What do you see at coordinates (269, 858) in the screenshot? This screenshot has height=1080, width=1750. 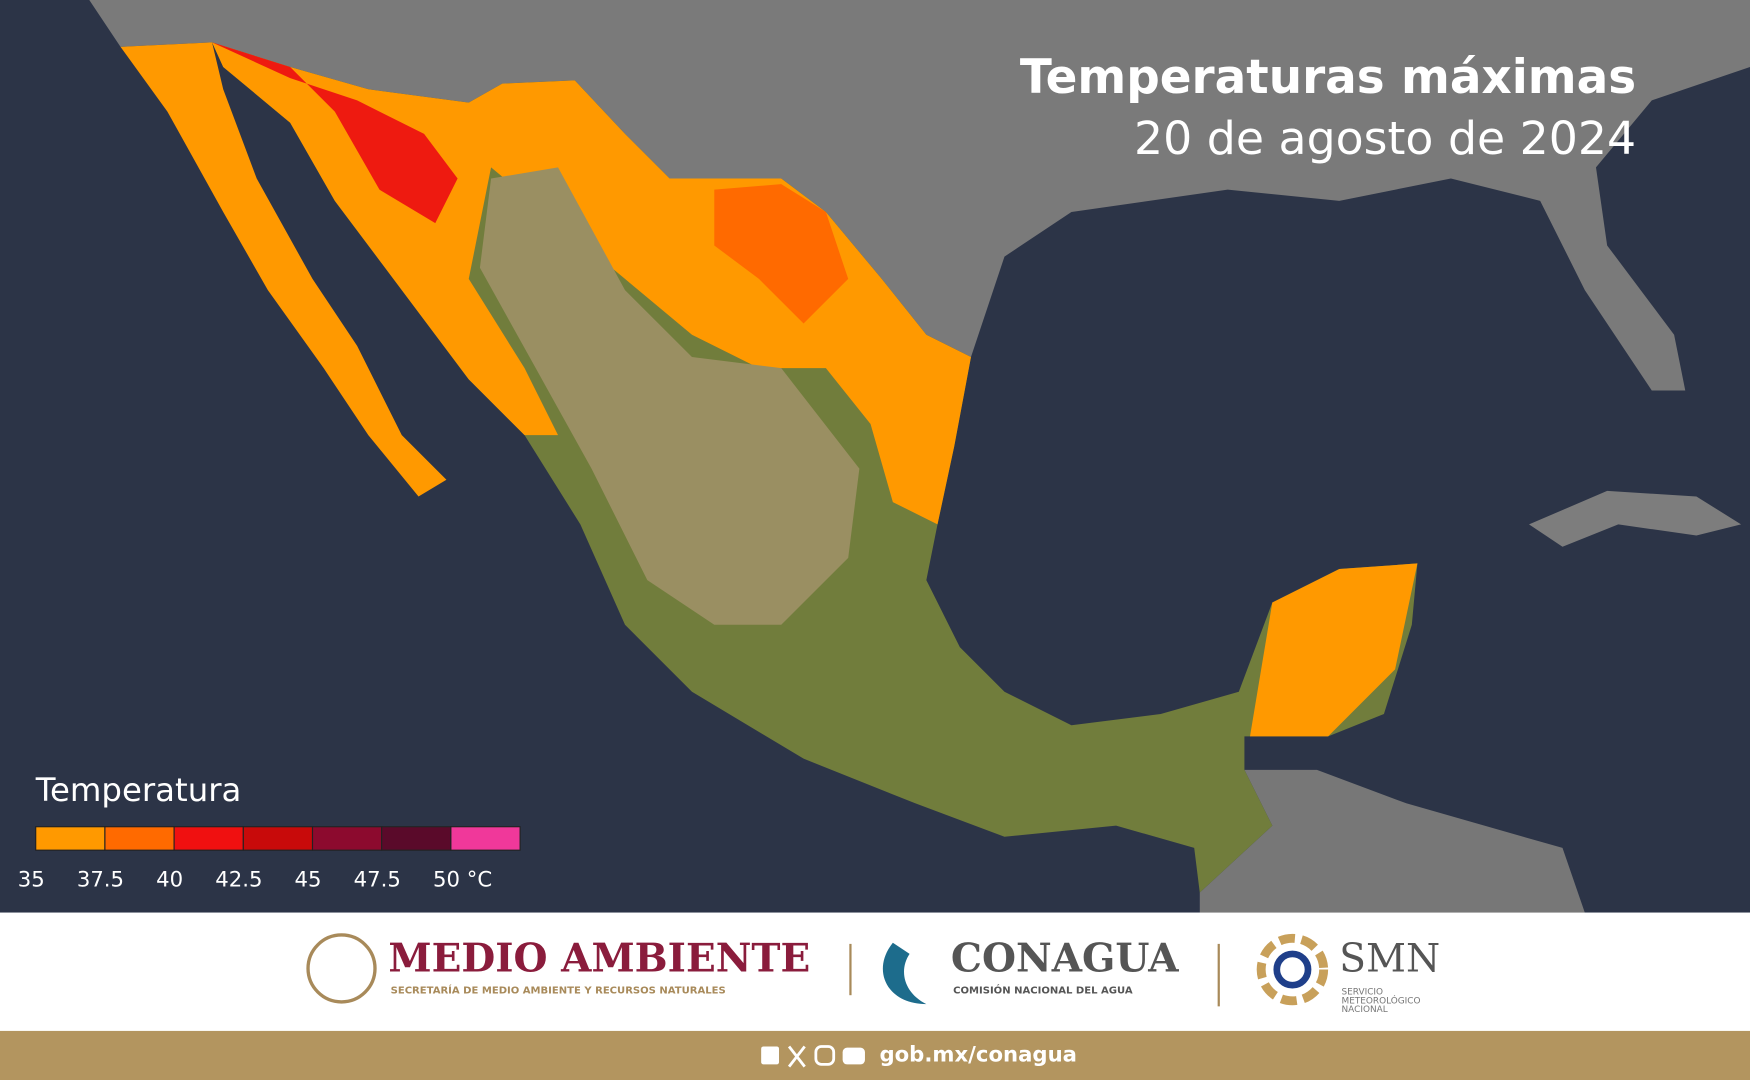 I see `legend: 35 37.5 40 42.5 45 47.5 50 °C` at bounding box center [269, 858].